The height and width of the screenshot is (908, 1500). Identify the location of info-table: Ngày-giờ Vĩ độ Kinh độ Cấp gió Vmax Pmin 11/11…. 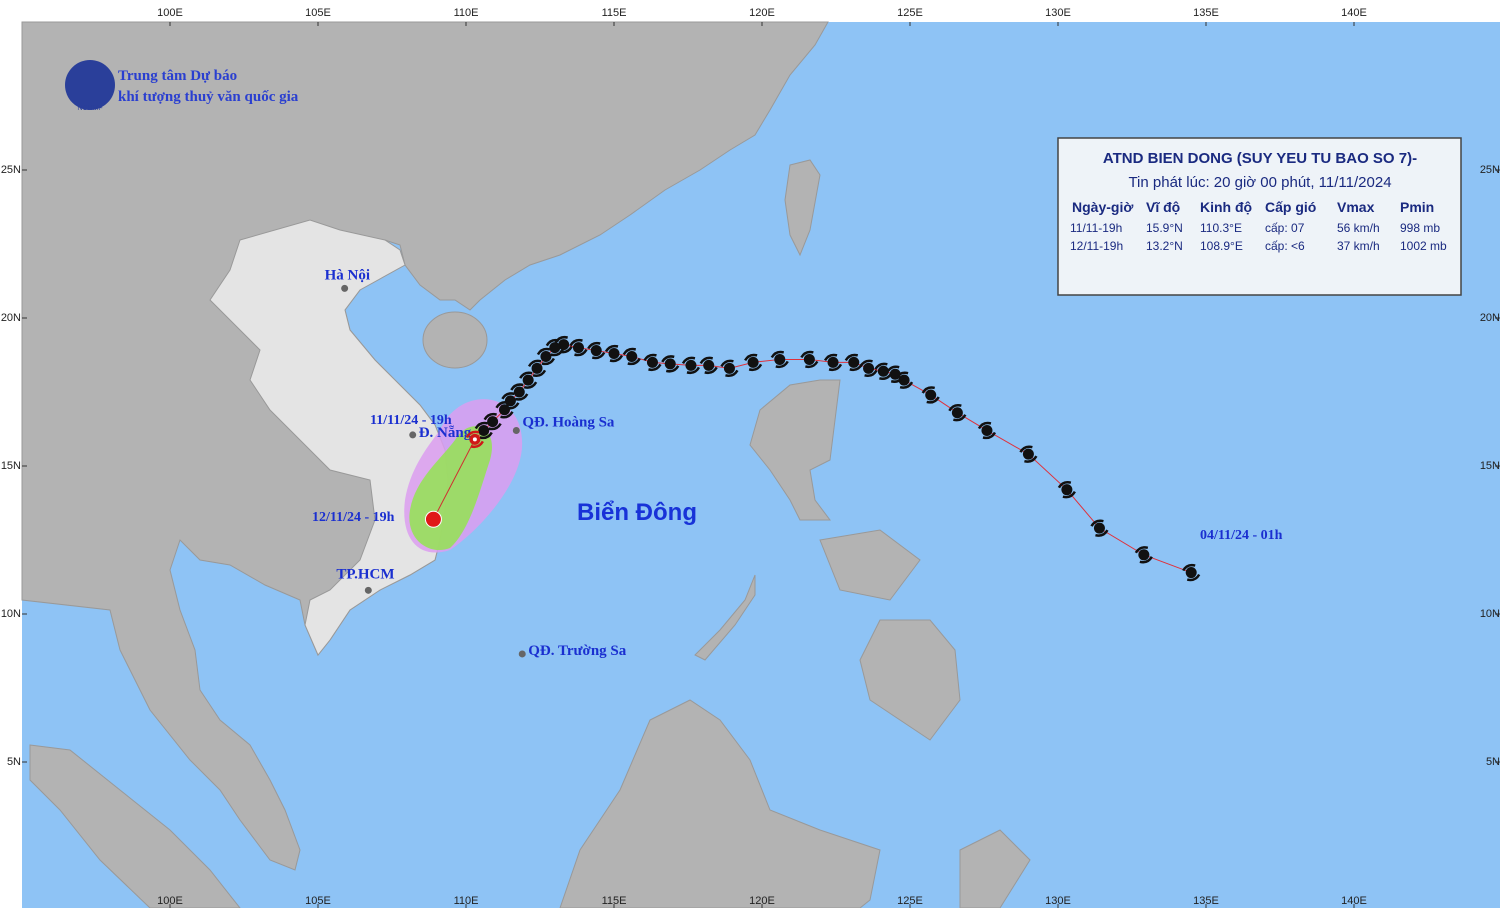
(1258, 226).